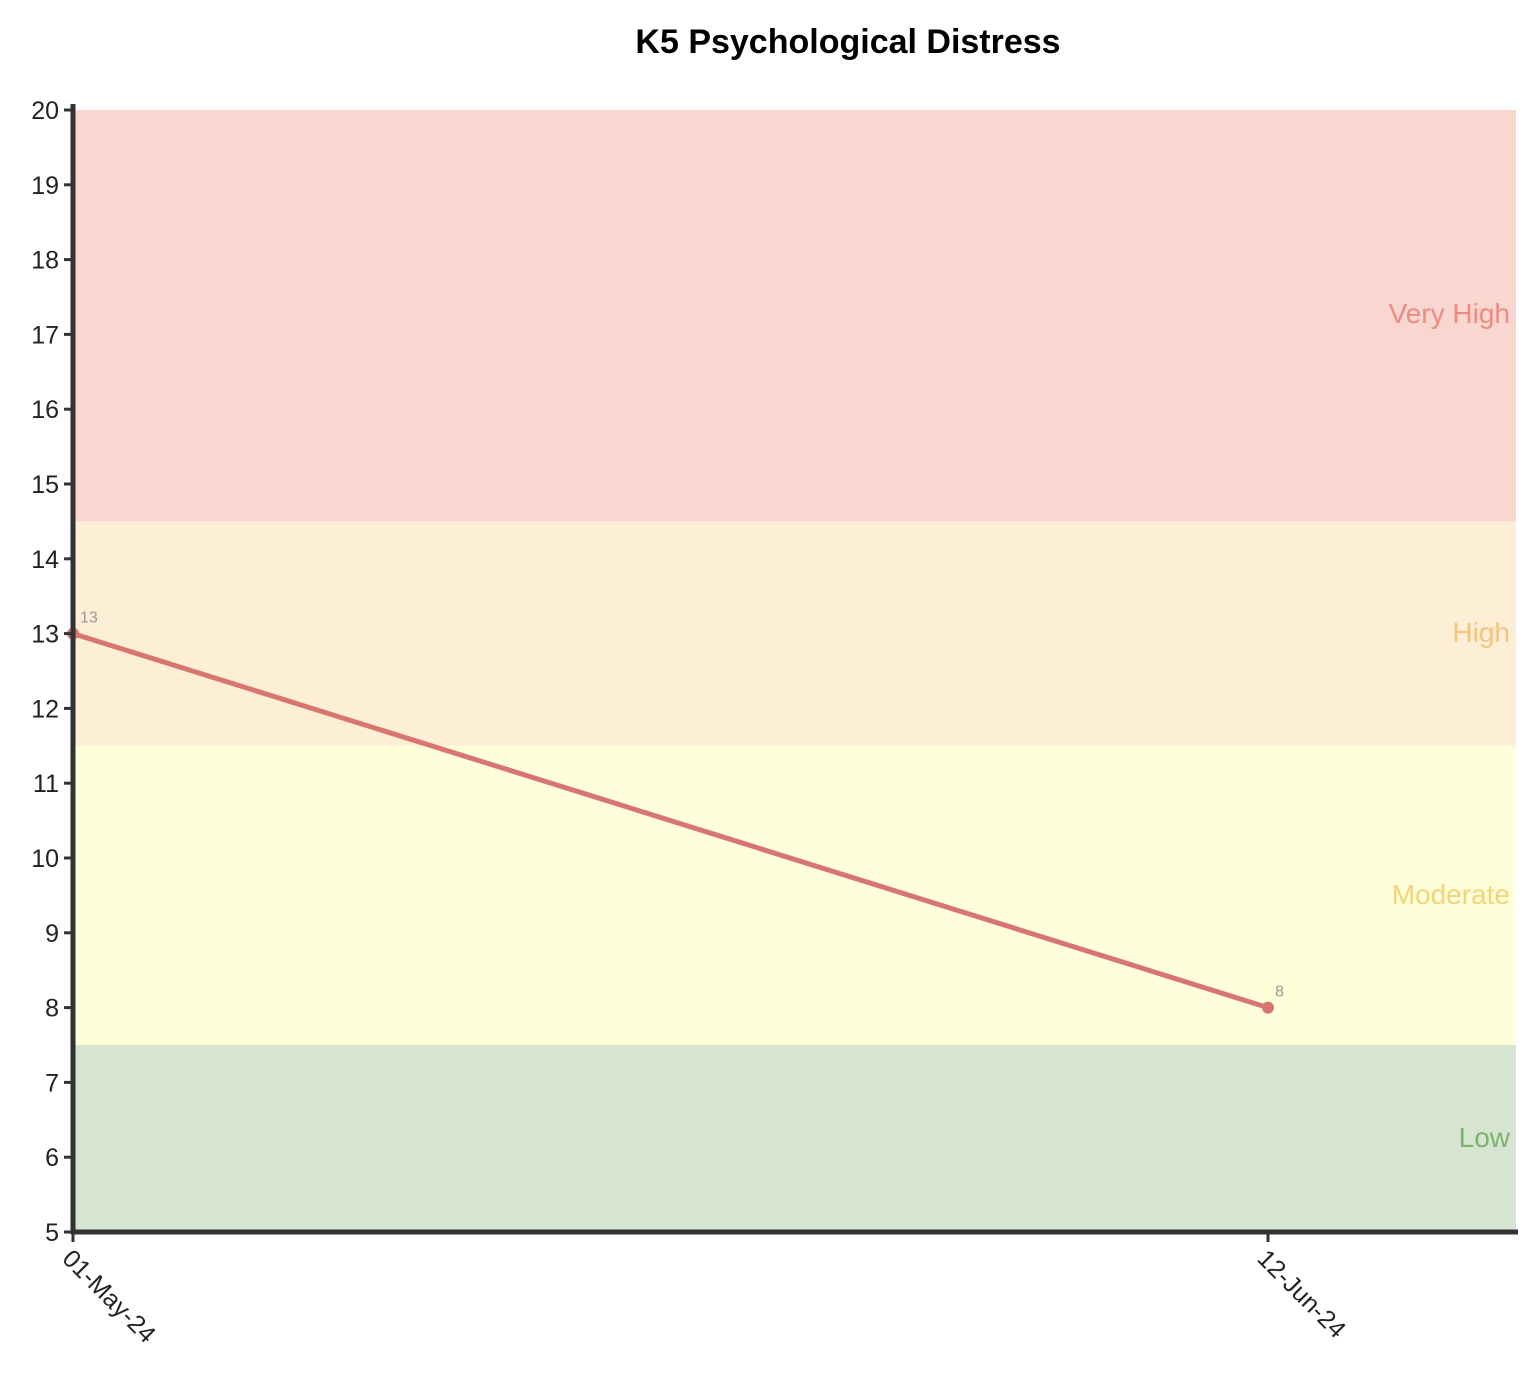 The height and width of the screenshot is (1395, 1536). Describe the element at coordinates (1450, 725) in the screenshot. I see `risk-band-labels: Very High High Moderate Low` at that location.